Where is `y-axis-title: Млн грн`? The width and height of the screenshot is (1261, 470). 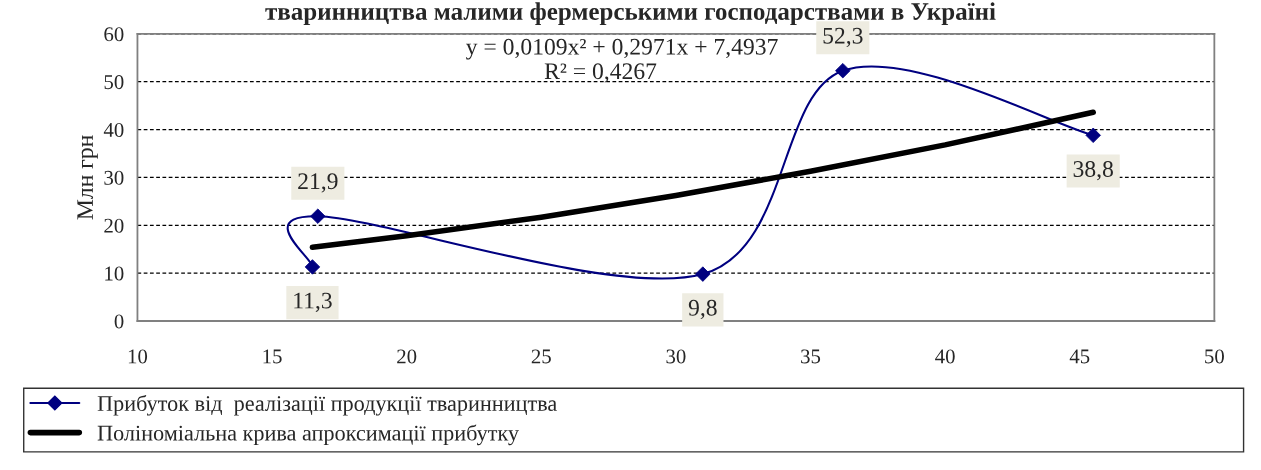
y-axis-title: Млн грн is located at coordinates (87, 177).